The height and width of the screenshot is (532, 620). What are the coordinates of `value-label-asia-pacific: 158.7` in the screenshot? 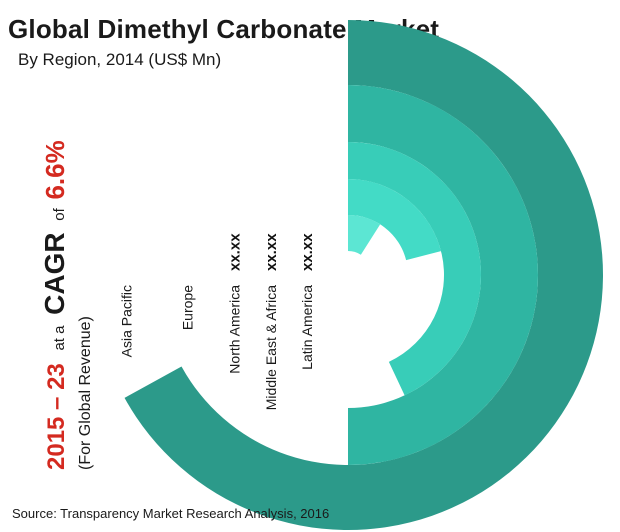 It's located at (127, 252).